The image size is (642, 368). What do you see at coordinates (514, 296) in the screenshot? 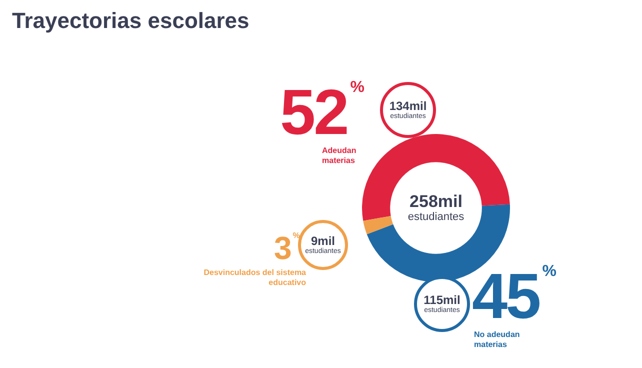
I see `data-label: 45%` at bounding box center [514, 296].